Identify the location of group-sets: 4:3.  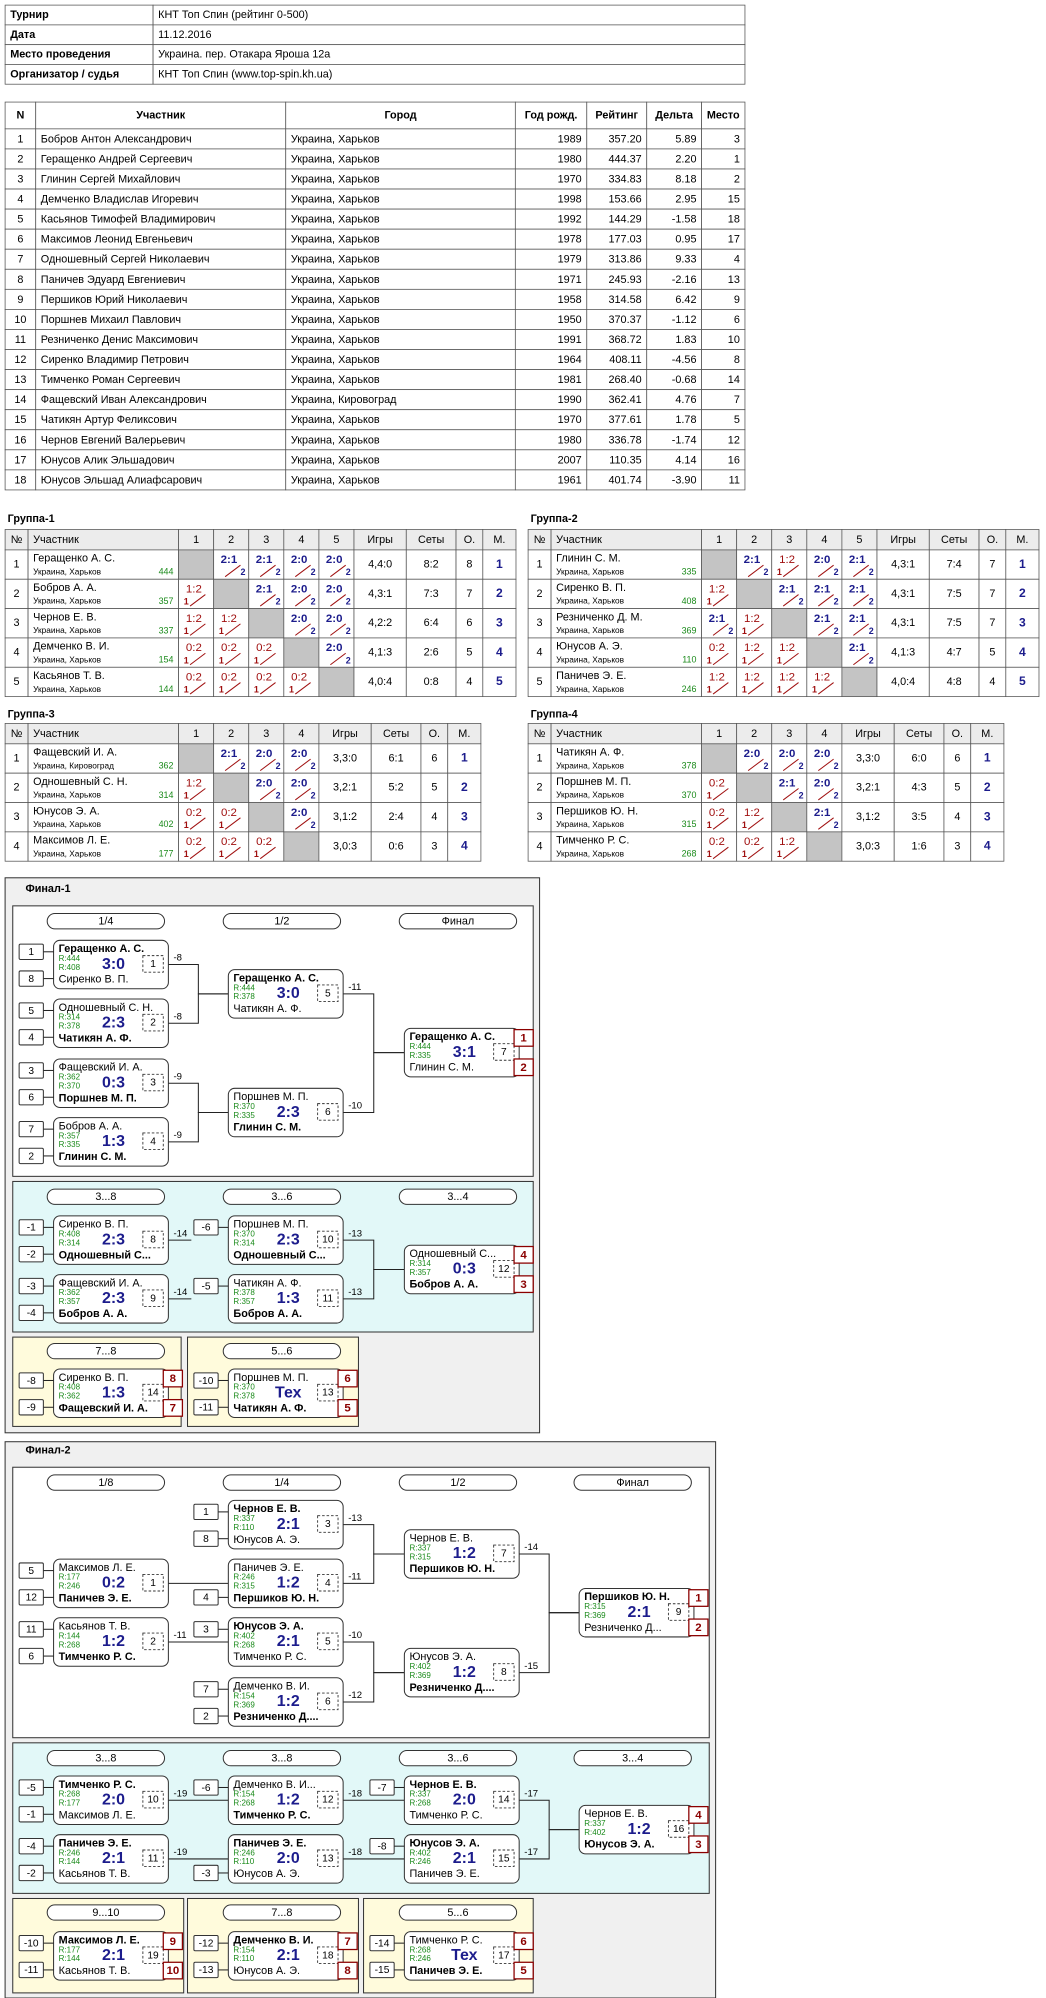
(919, 788).